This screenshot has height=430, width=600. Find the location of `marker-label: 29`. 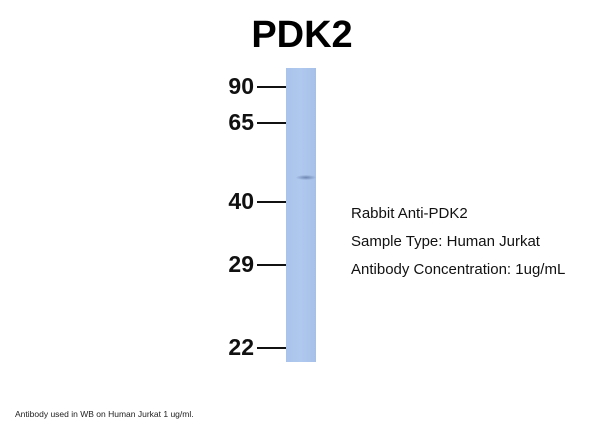

marker-label: 29 is located at coordinates (241, 264).